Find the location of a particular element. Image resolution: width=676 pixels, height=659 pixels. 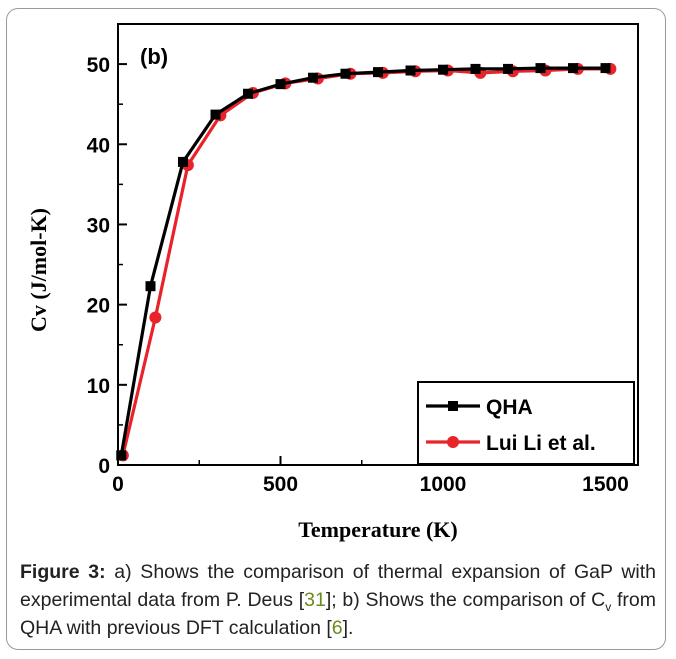

caption-part3: from QHA with previous DFT calculation [ is located at coordinates (338, 614).